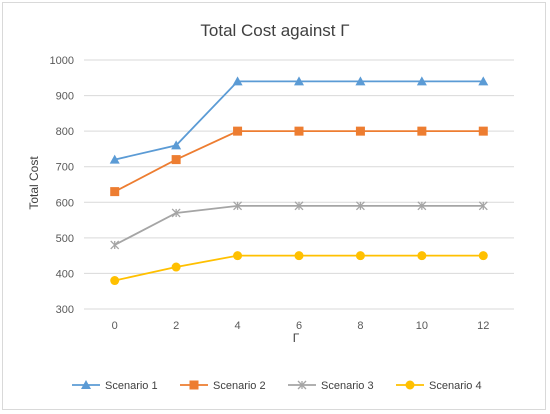 The image size is (550, 414). I want to click on y-axis-ticks: 300 400 500 600 700 800 900 1000, so click(62, 185).